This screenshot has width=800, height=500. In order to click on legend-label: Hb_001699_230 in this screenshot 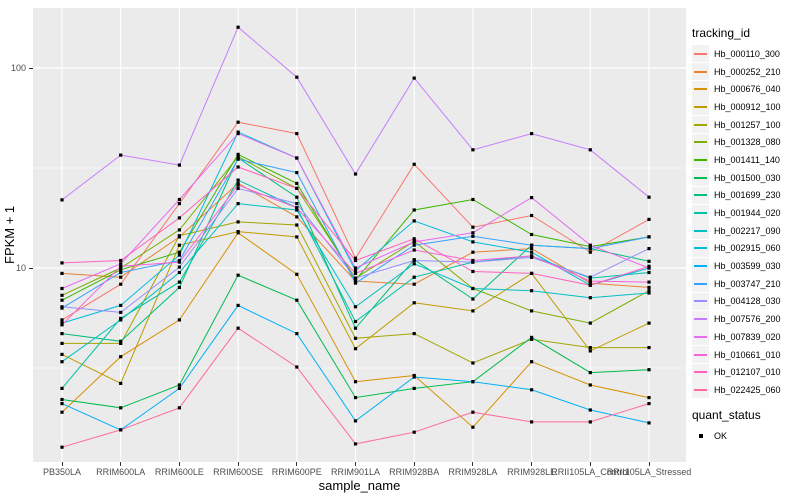, I will do `click(747, 195)`.